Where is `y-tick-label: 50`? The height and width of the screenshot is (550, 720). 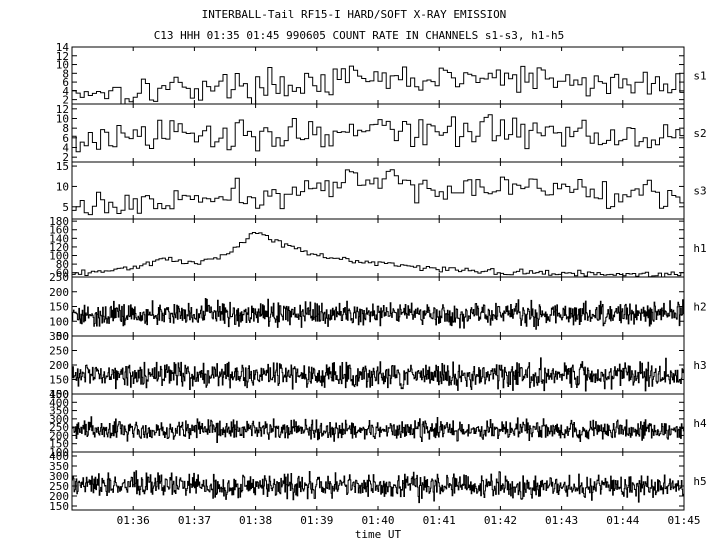
y-tick-label: 50 is located at coordinates (62, 336).